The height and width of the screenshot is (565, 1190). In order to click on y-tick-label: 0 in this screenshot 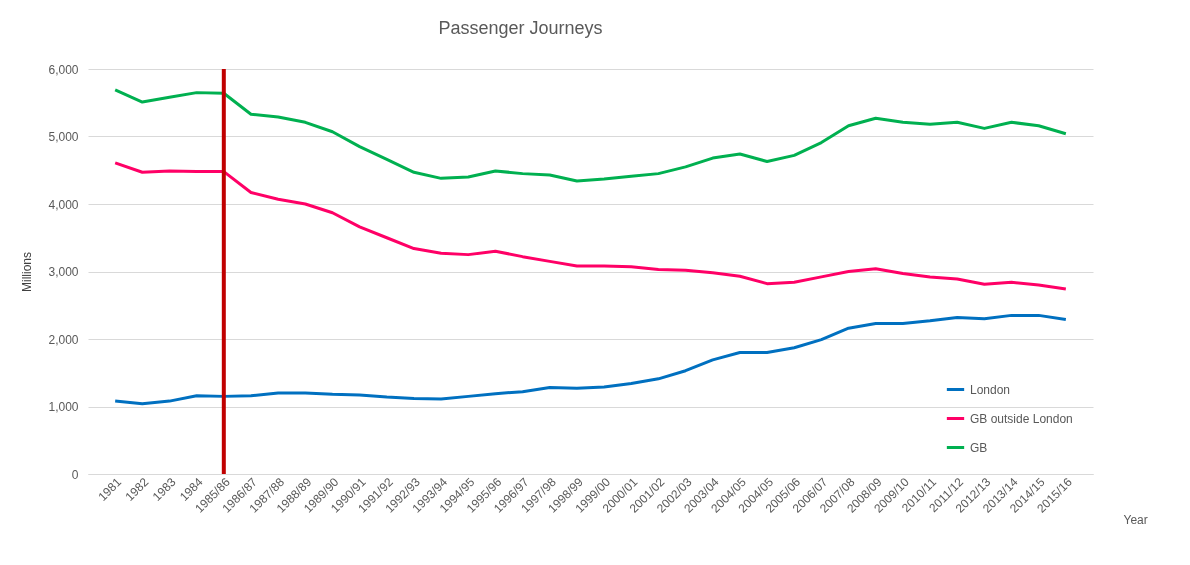, I will do `click(75, 474)`.